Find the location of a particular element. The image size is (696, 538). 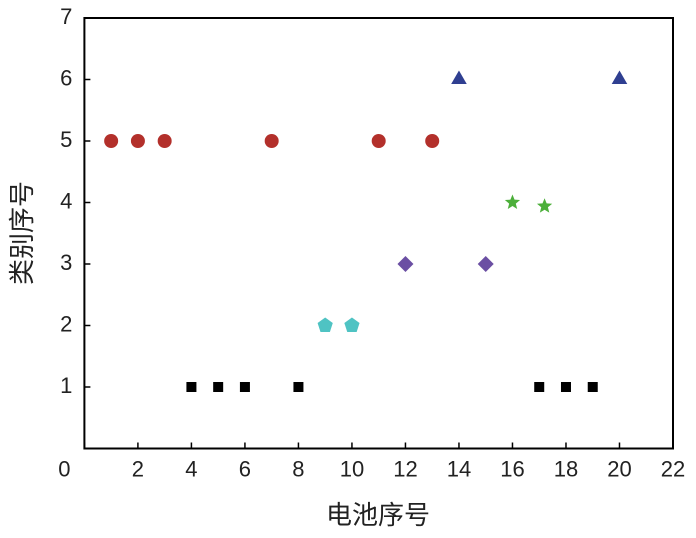

x-tick-label: 12 is located at coordinates (405, 468).